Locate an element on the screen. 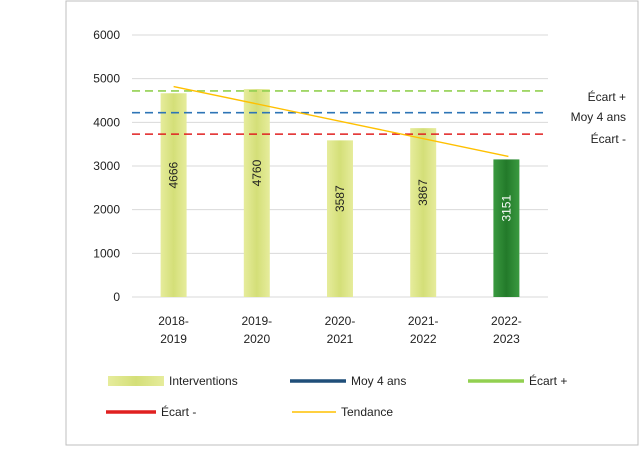 Image resolution: width=639 pixels, height=451 pixels. bar-value-label: 4760 is located at coordinates (257, 172).